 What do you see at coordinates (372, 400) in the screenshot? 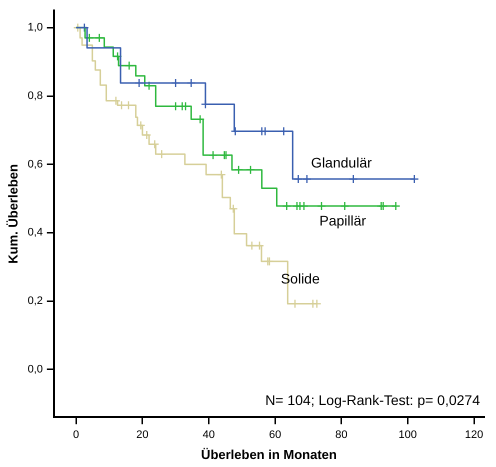
I see `annotation: N= 104; Log-Rank-Test: p= 0,0274` at bounding box center [372, 400].